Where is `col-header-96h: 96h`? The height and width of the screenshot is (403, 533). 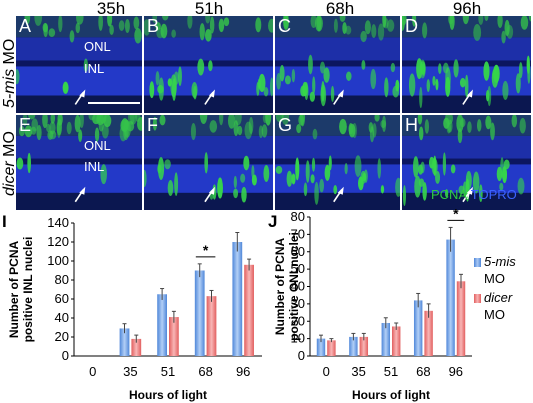
col-header-96h: 96h is located at coordinates (467, 9).